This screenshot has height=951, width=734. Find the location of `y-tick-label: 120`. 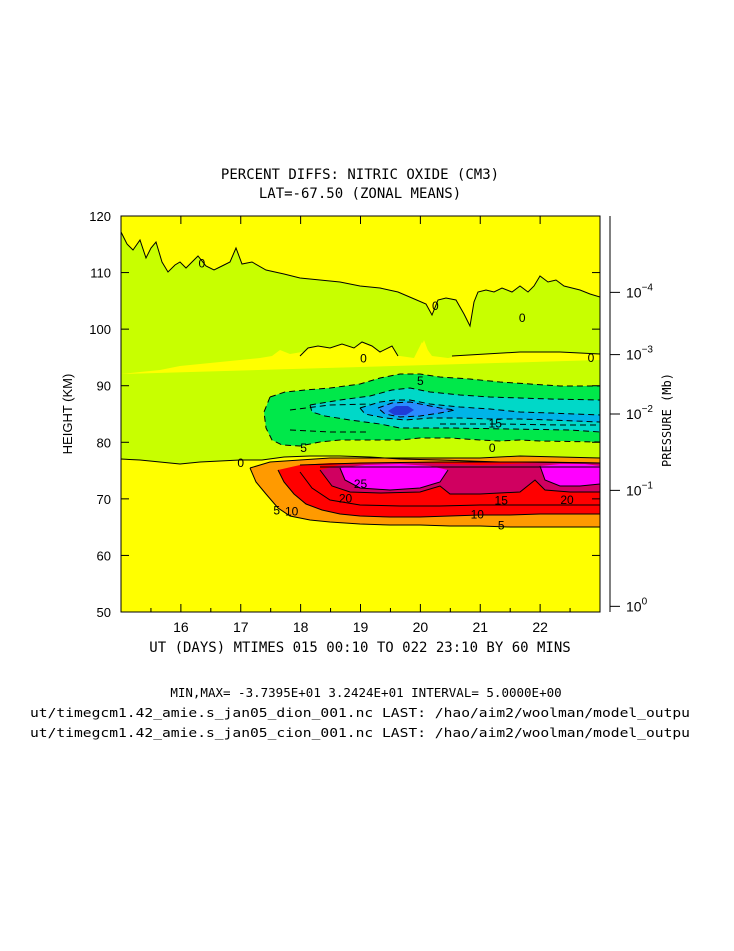

y-tick-label: 120 is located at coordinates (100, 216).